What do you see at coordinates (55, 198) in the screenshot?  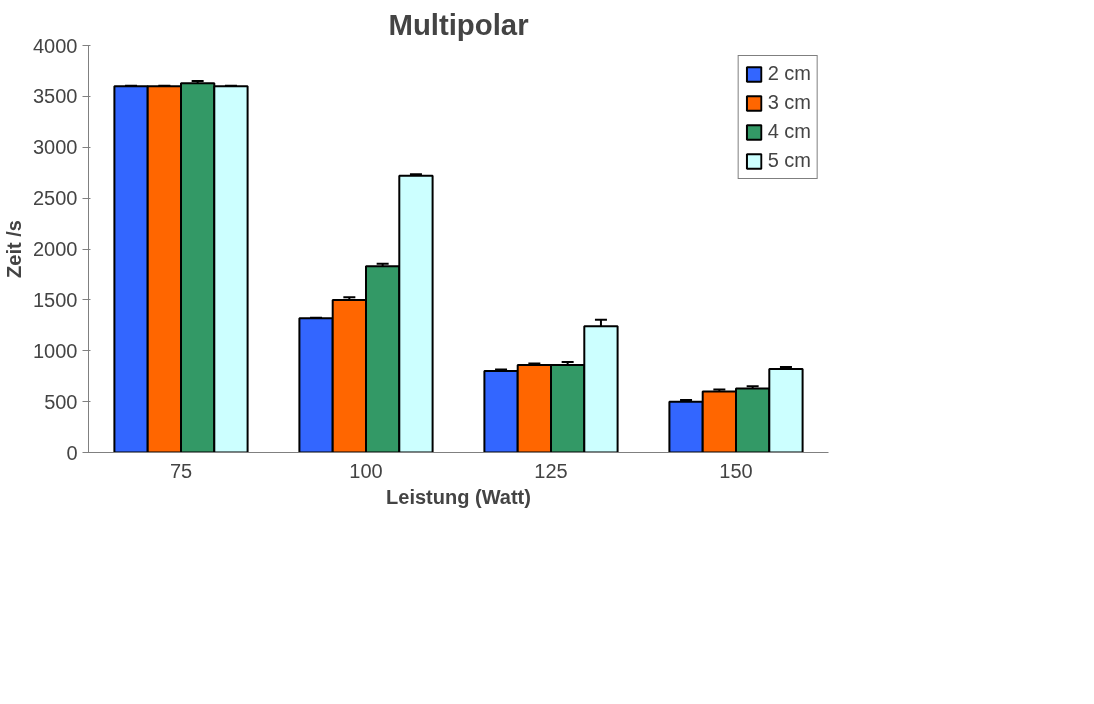 I see `y-tick-label: 2500` at bounding box center [55, 198].